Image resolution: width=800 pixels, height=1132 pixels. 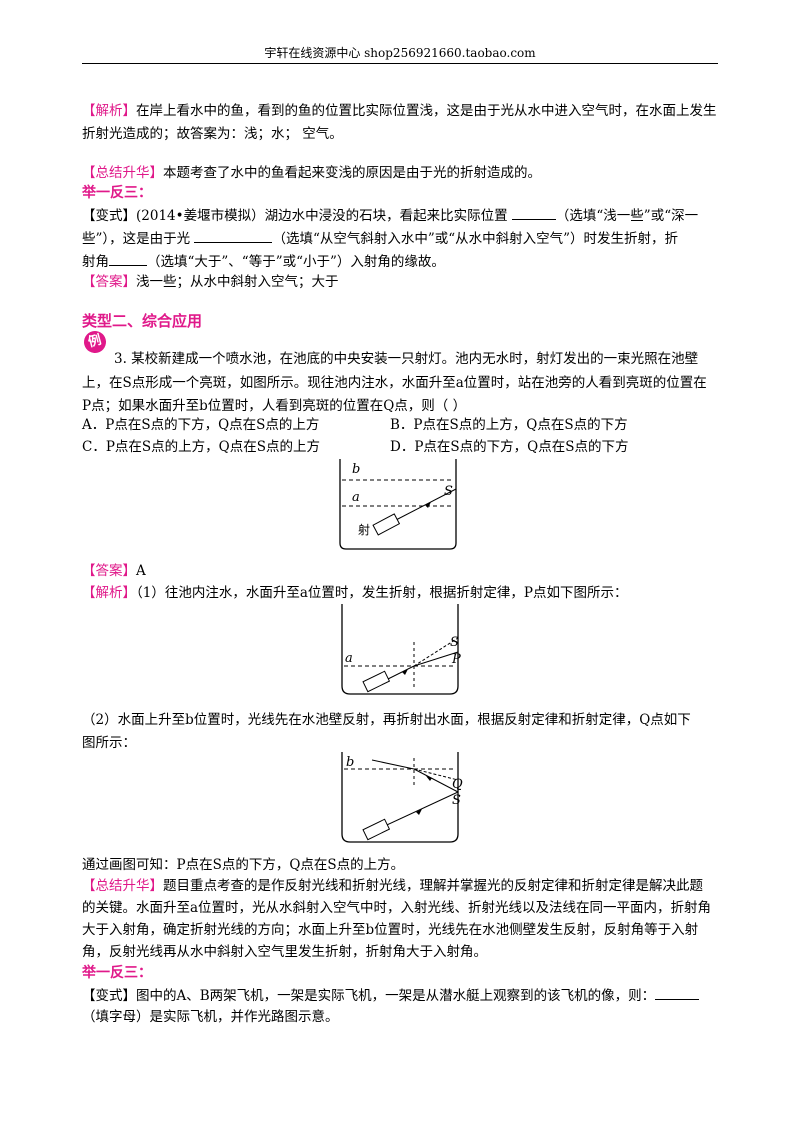 I want to click on practice-heading-2: 举一反三：, so click(x=117, y=973).